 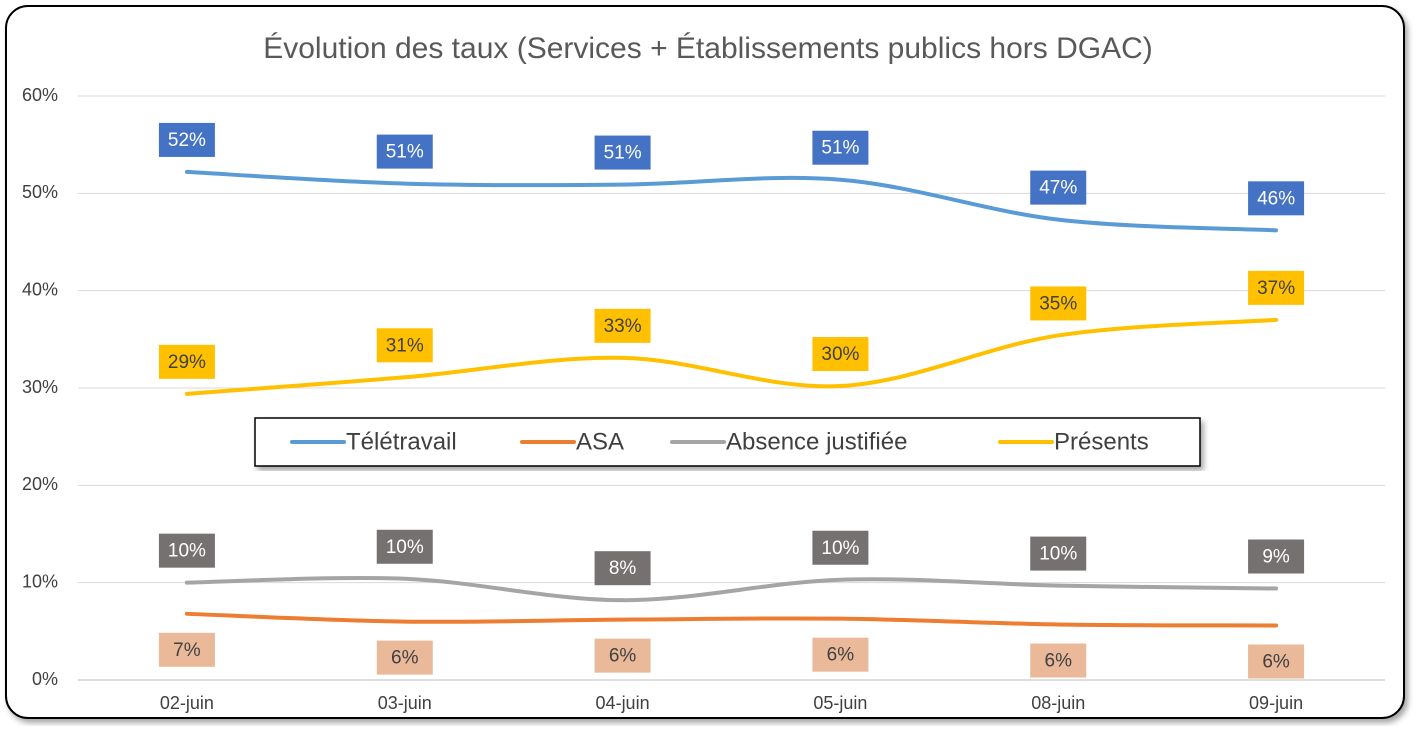 I want to click on legend-label: Présents, so click(x=1101, y=441).